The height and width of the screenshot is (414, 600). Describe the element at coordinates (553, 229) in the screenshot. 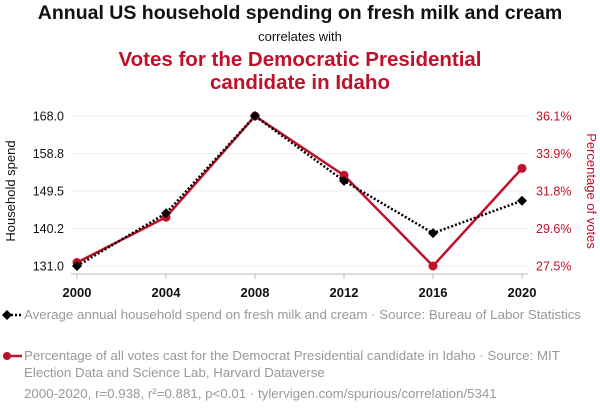

I see `y2-tick-label: 29.6%` at that location.